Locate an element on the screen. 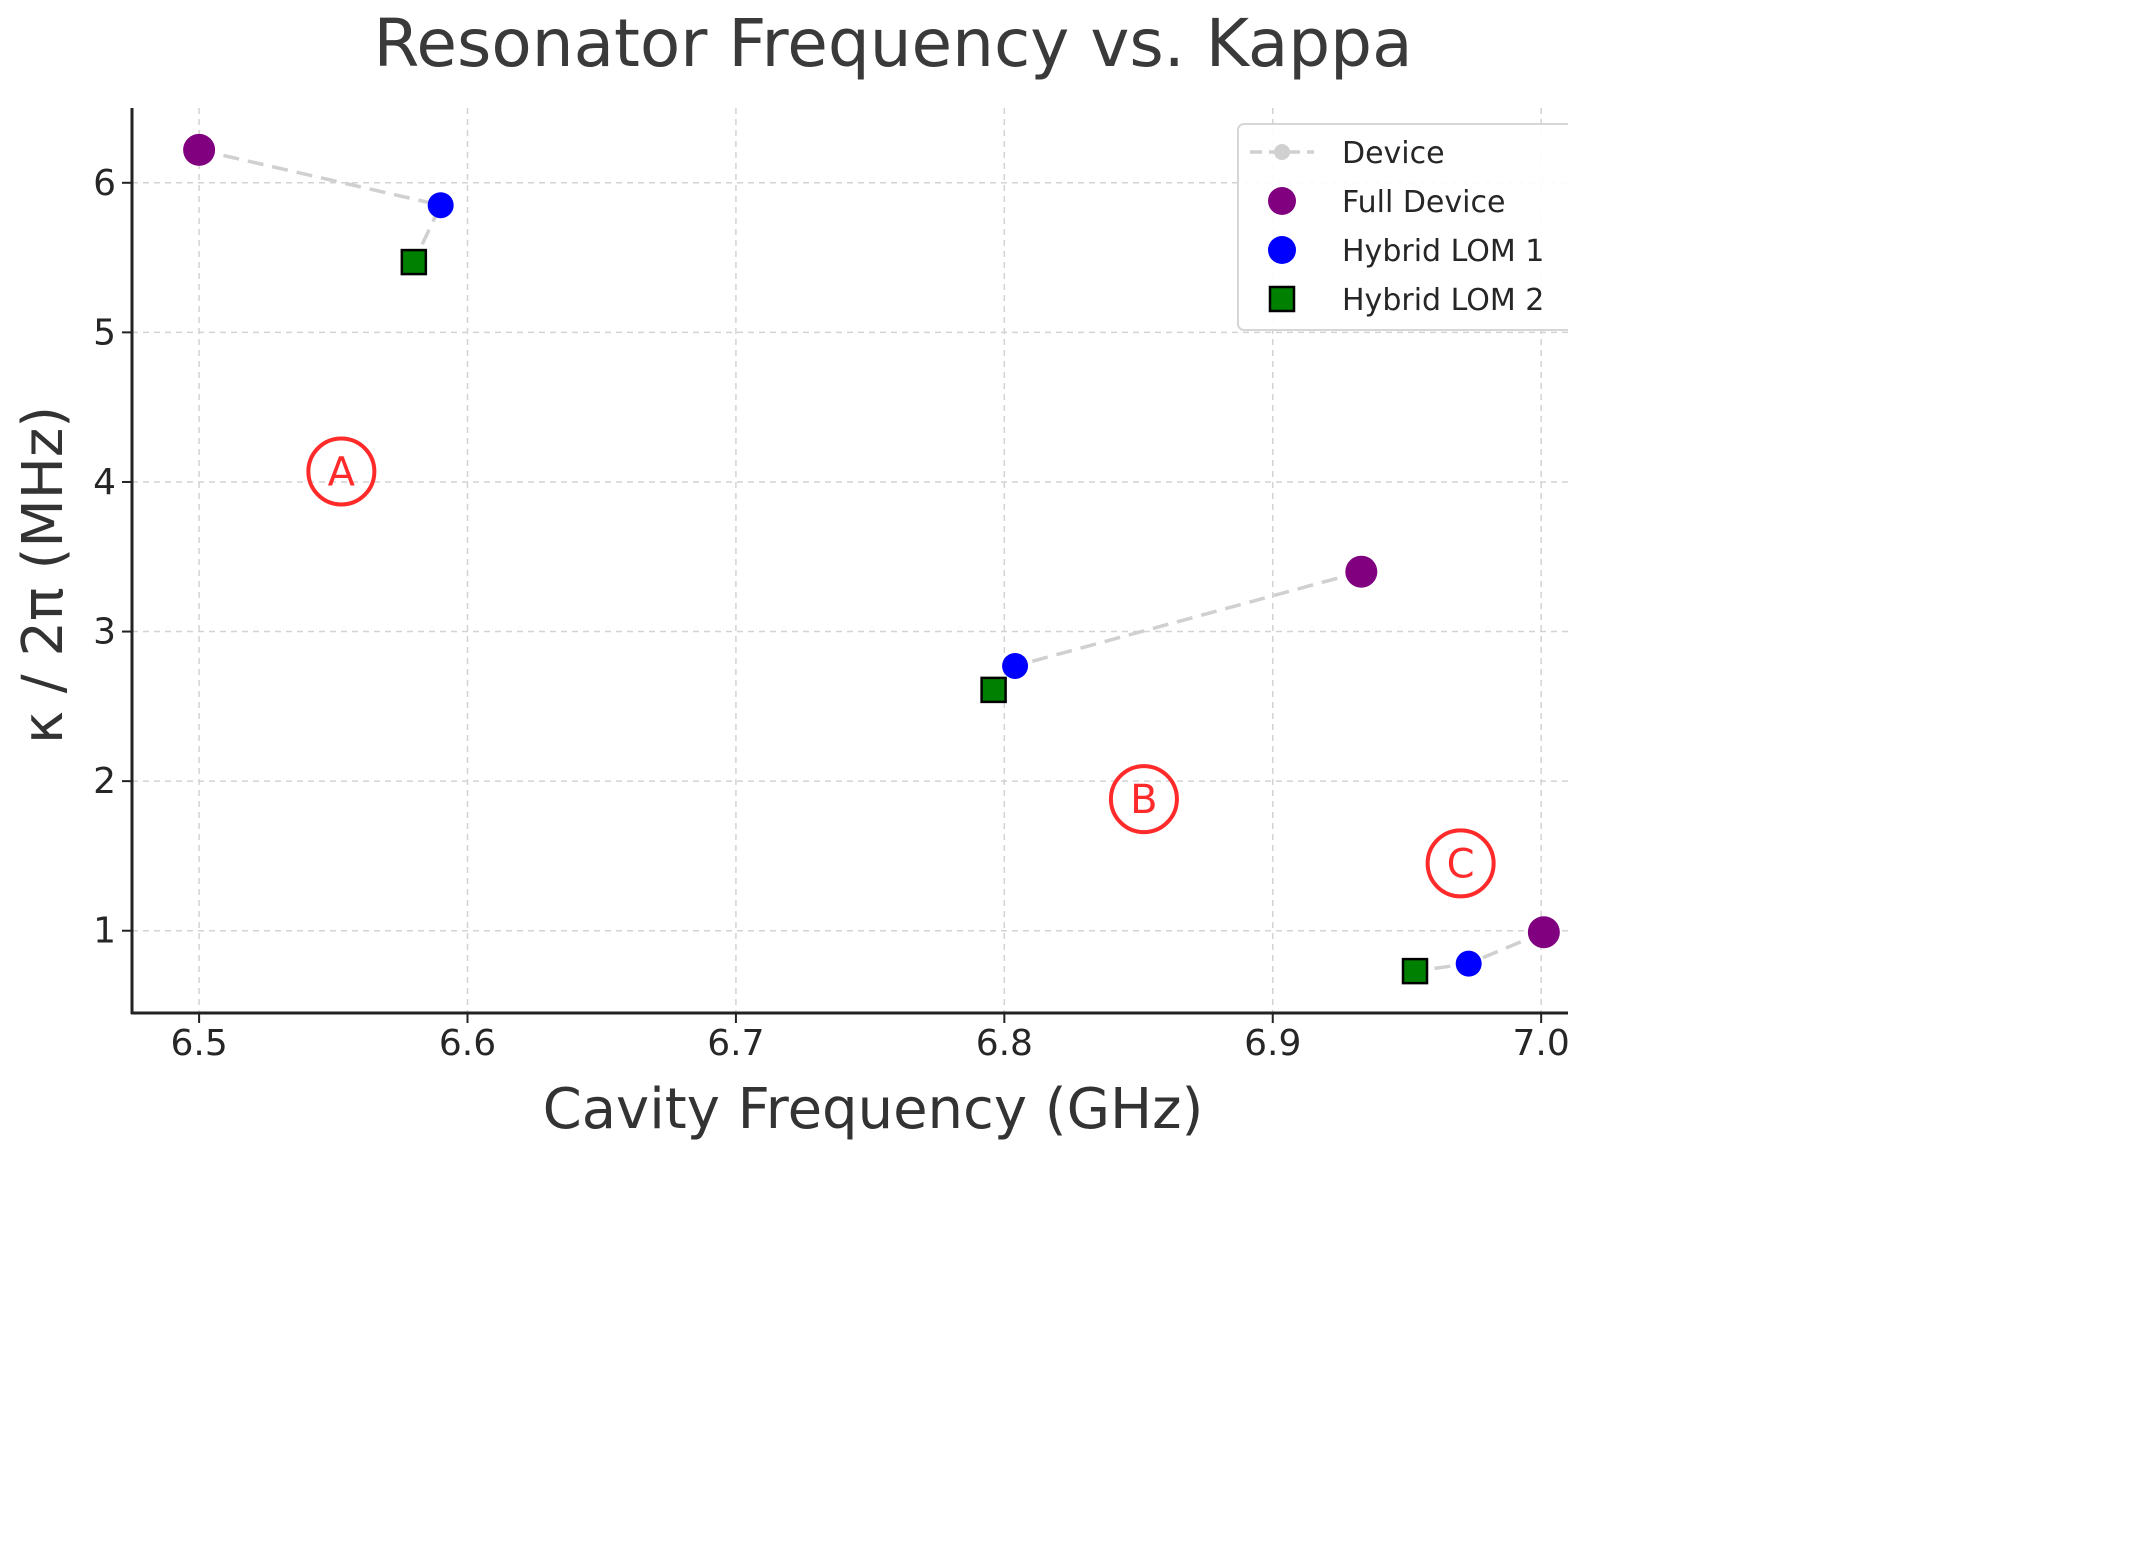 This screenshot has height=1552, width=2131. annotation-circle-B is located at coordinates (1143, 799).